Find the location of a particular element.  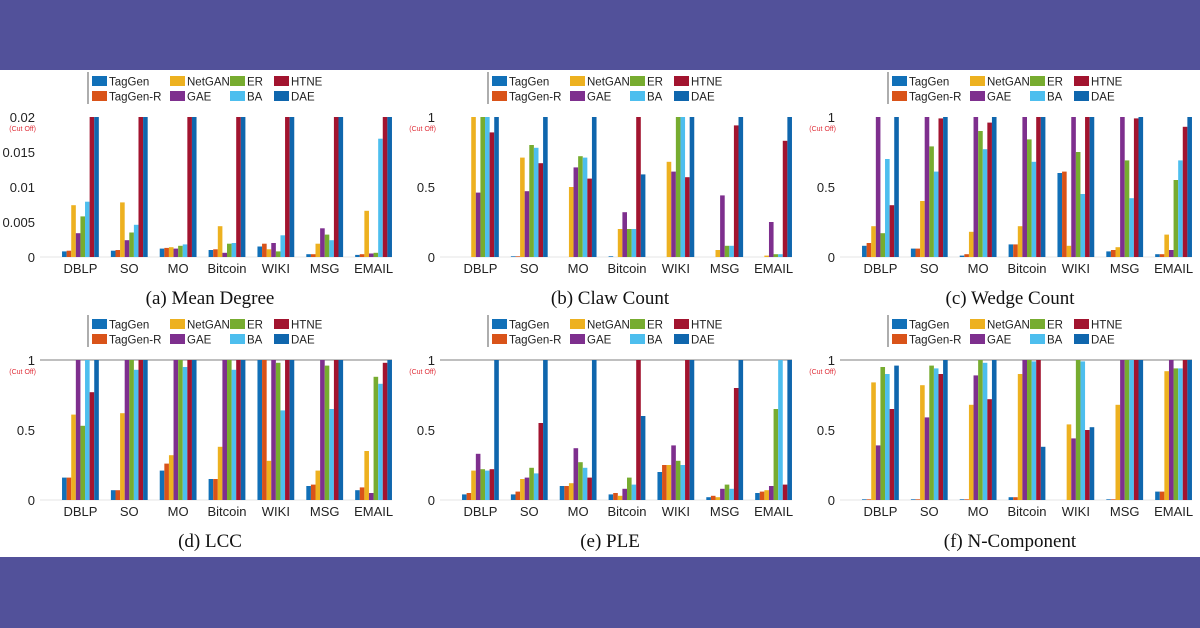

bar-ba-email is located at coordinates (380, 441).